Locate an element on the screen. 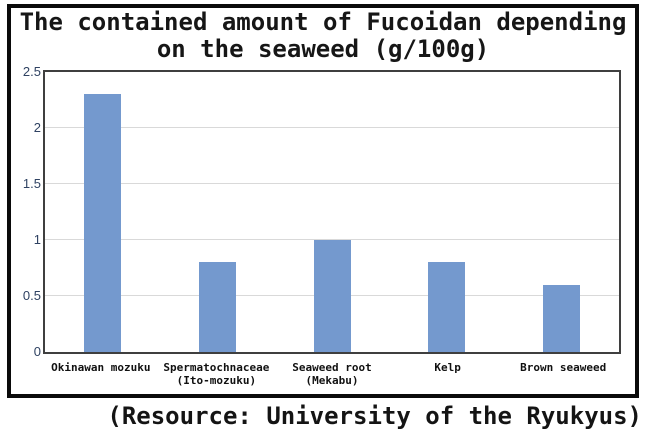  y-tick-label: 1.5 is located at coordinates (31, 183).